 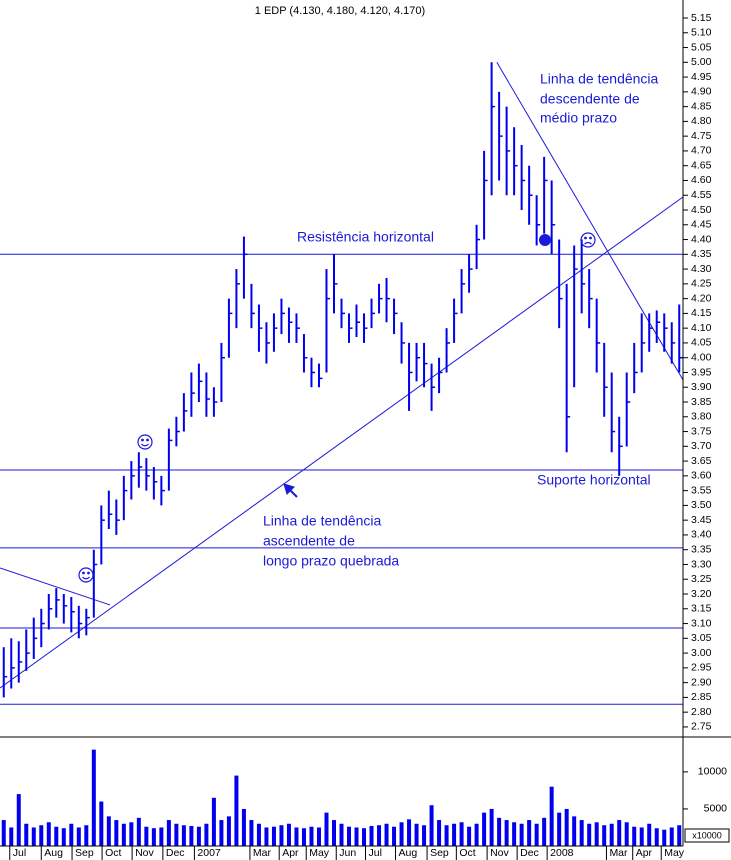 What do you see at coordinates (701, 564) in the screenshot?
I see `y-tick-label: 3.30` at bounding box center [701, 564].